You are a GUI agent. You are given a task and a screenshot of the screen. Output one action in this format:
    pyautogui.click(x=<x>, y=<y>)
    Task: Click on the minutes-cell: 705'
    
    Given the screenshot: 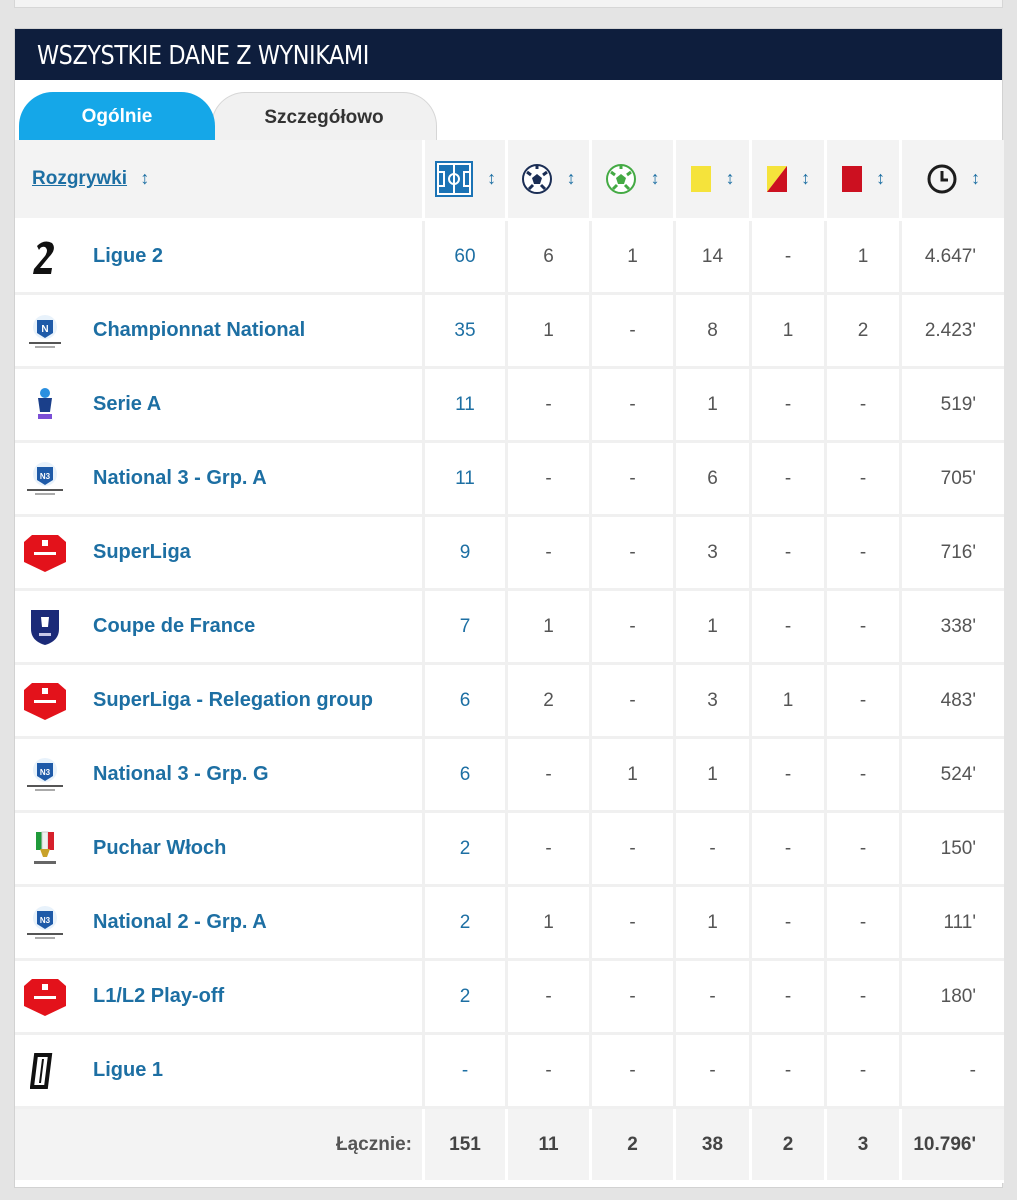 What is the action you would take?
    pyautogui.click(x=953, y=480)
    